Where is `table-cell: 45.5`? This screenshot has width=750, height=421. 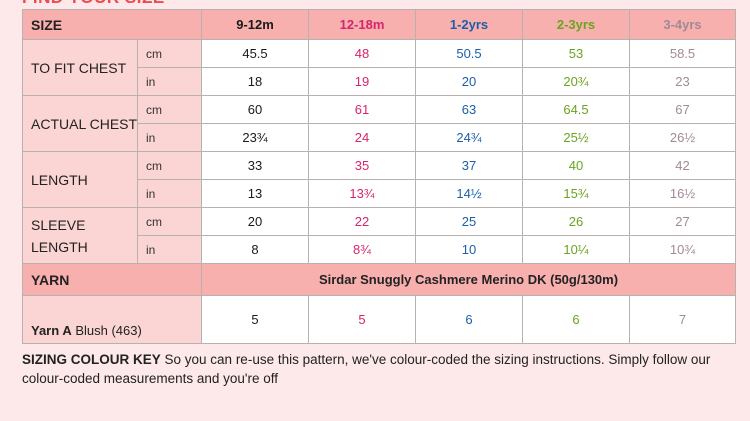
table-cell: 45.5 is located at coordinates (255, 53).